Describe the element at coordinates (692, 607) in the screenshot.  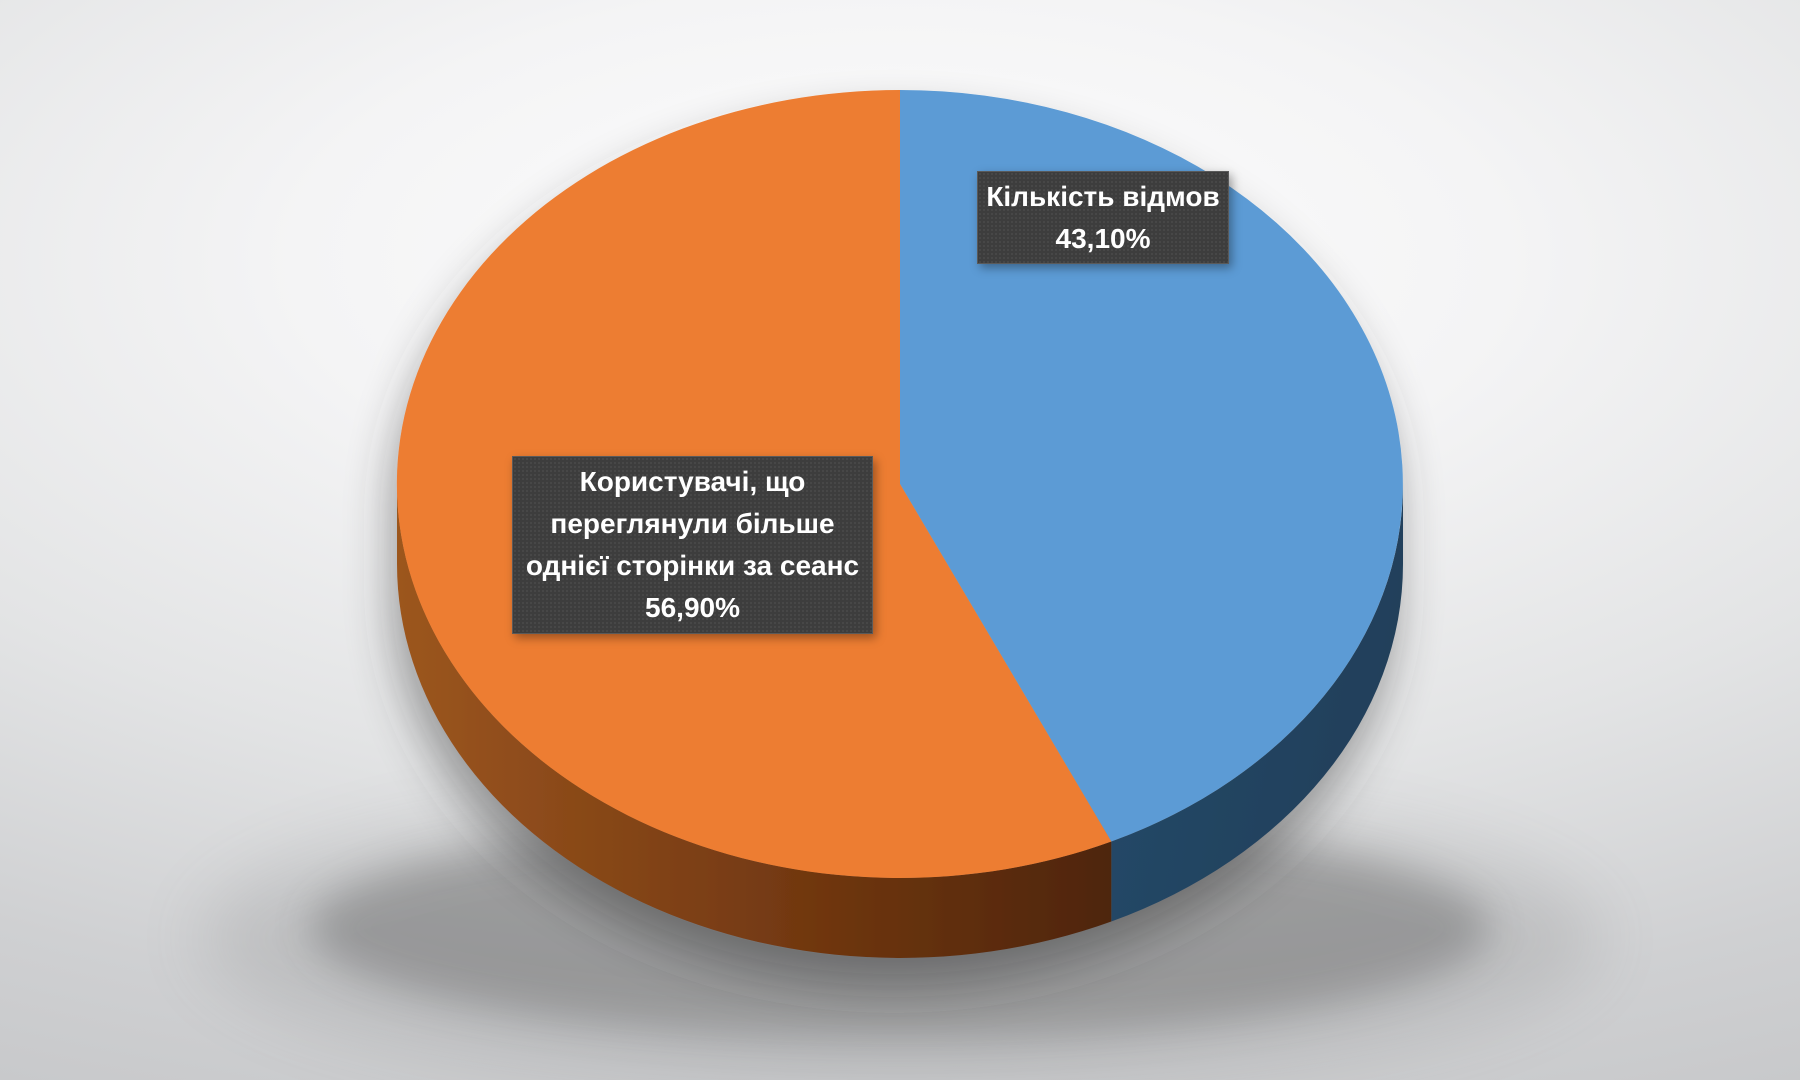
I see `data-label-percent: 56,90%` at that location.